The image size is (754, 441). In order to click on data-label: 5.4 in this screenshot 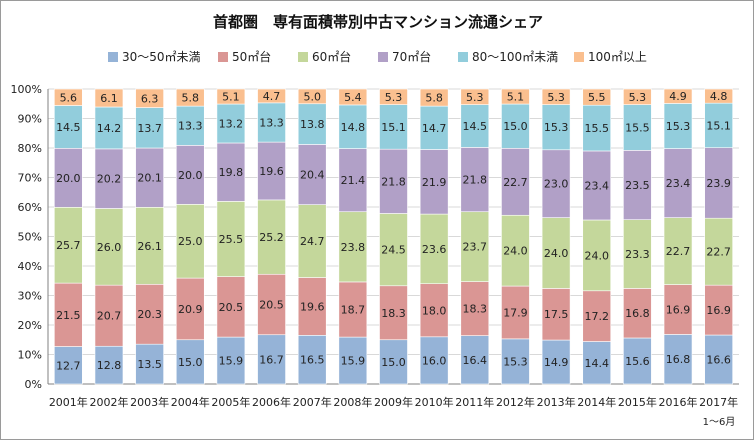, I will do `click(353, 97)`.